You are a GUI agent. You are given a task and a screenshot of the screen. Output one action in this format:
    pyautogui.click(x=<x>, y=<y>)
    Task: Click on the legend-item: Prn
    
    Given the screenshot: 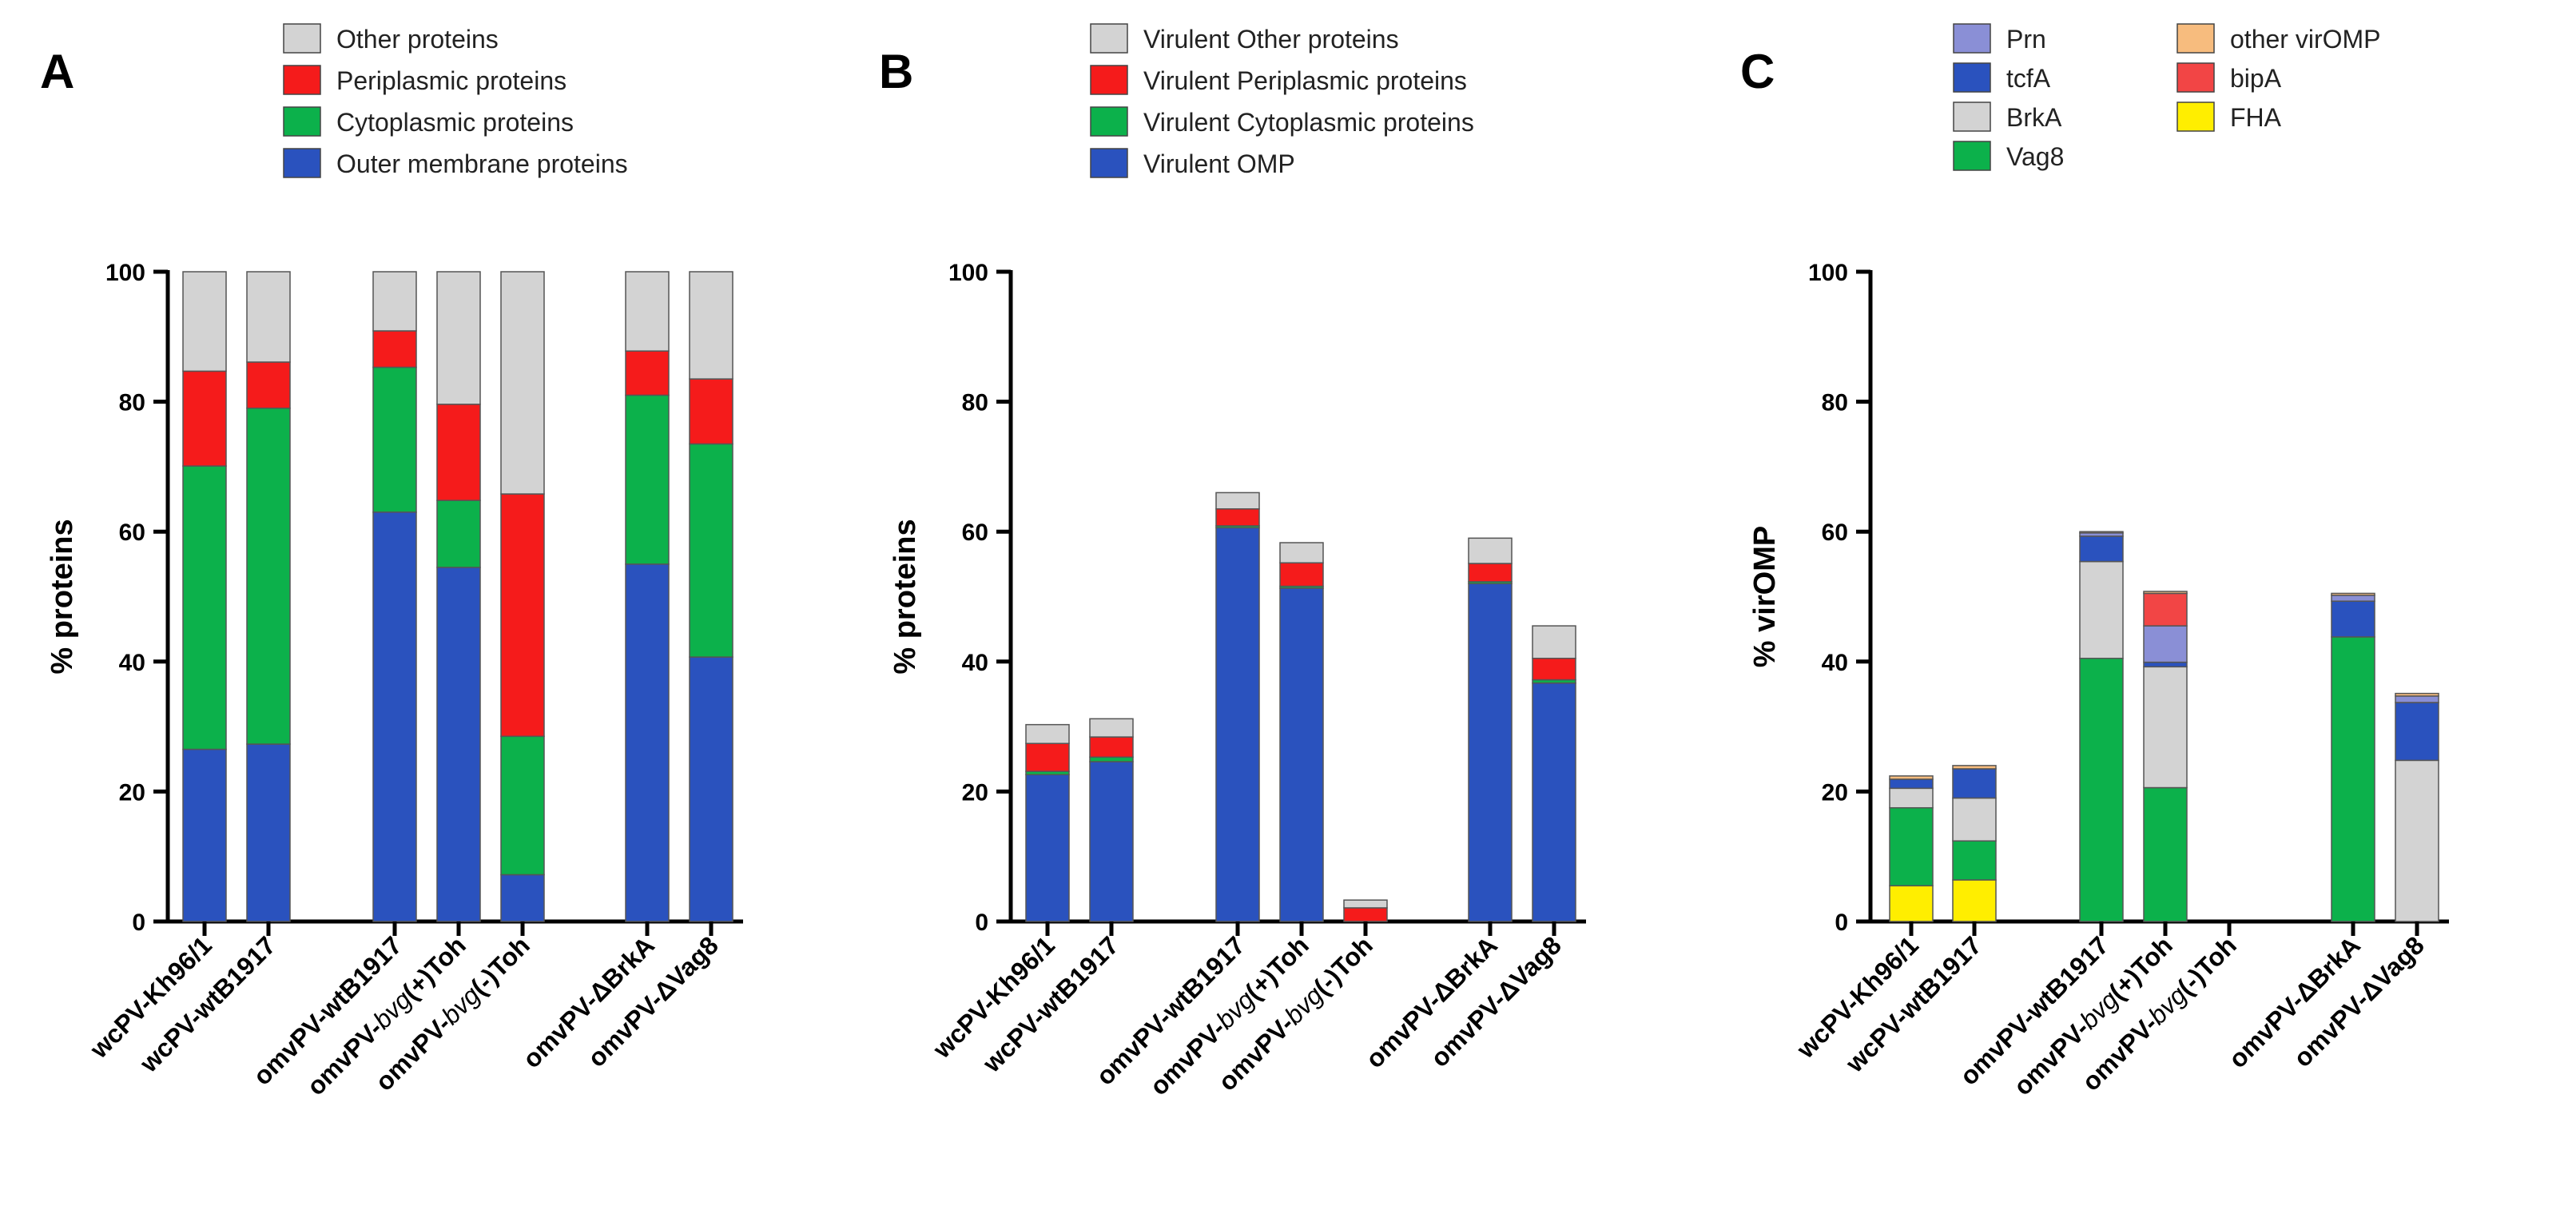 What is the action you would take?
    pyautogui.click(x=1999, y=39)
    